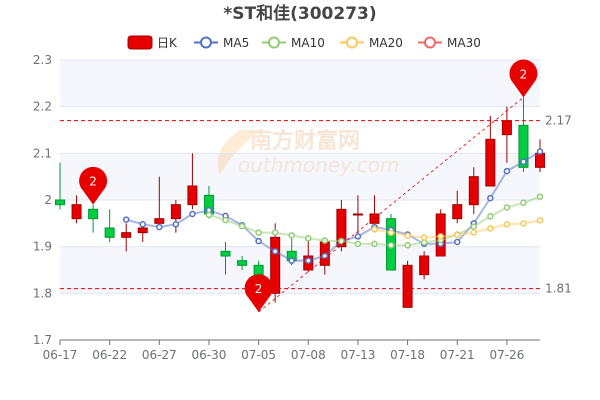 The width and height of the screenshot is (600, 400). I want to click on legend: 日K MA5 MA10 MA20 MA30, so click(304, 42).